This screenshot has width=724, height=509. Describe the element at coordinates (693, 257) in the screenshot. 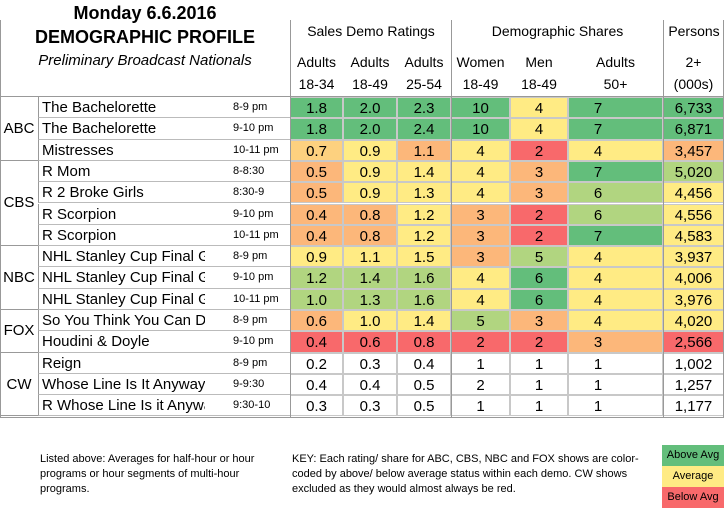

I see `cell: 3,937` at that location.